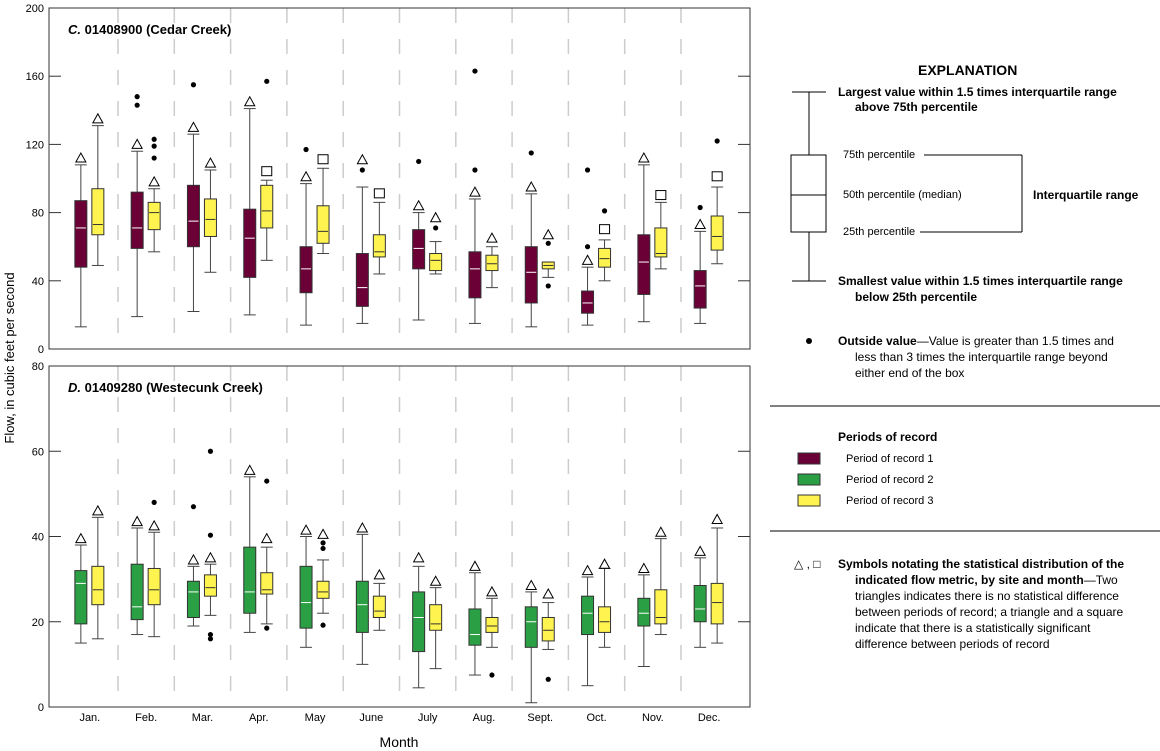  Describe the element at coordinates (879, 155) in the screenshot. I see `p75-label: 75th percentile` at that location.